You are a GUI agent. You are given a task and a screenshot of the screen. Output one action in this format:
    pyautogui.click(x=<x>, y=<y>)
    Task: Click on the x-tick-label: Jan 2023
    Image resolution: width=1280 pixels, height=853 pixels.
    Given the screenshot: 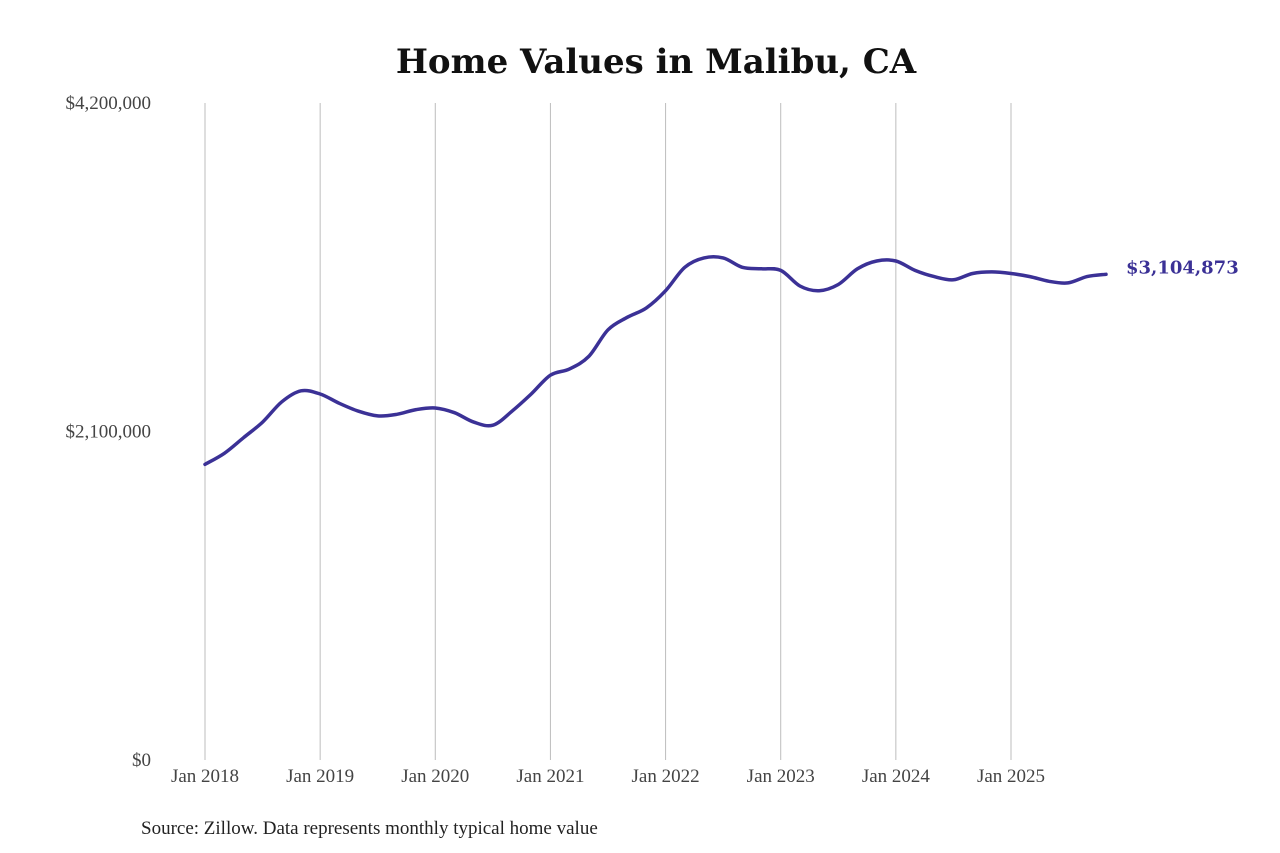 What is the action you would take?
    pyautogui.click(x=781, y=776)
    